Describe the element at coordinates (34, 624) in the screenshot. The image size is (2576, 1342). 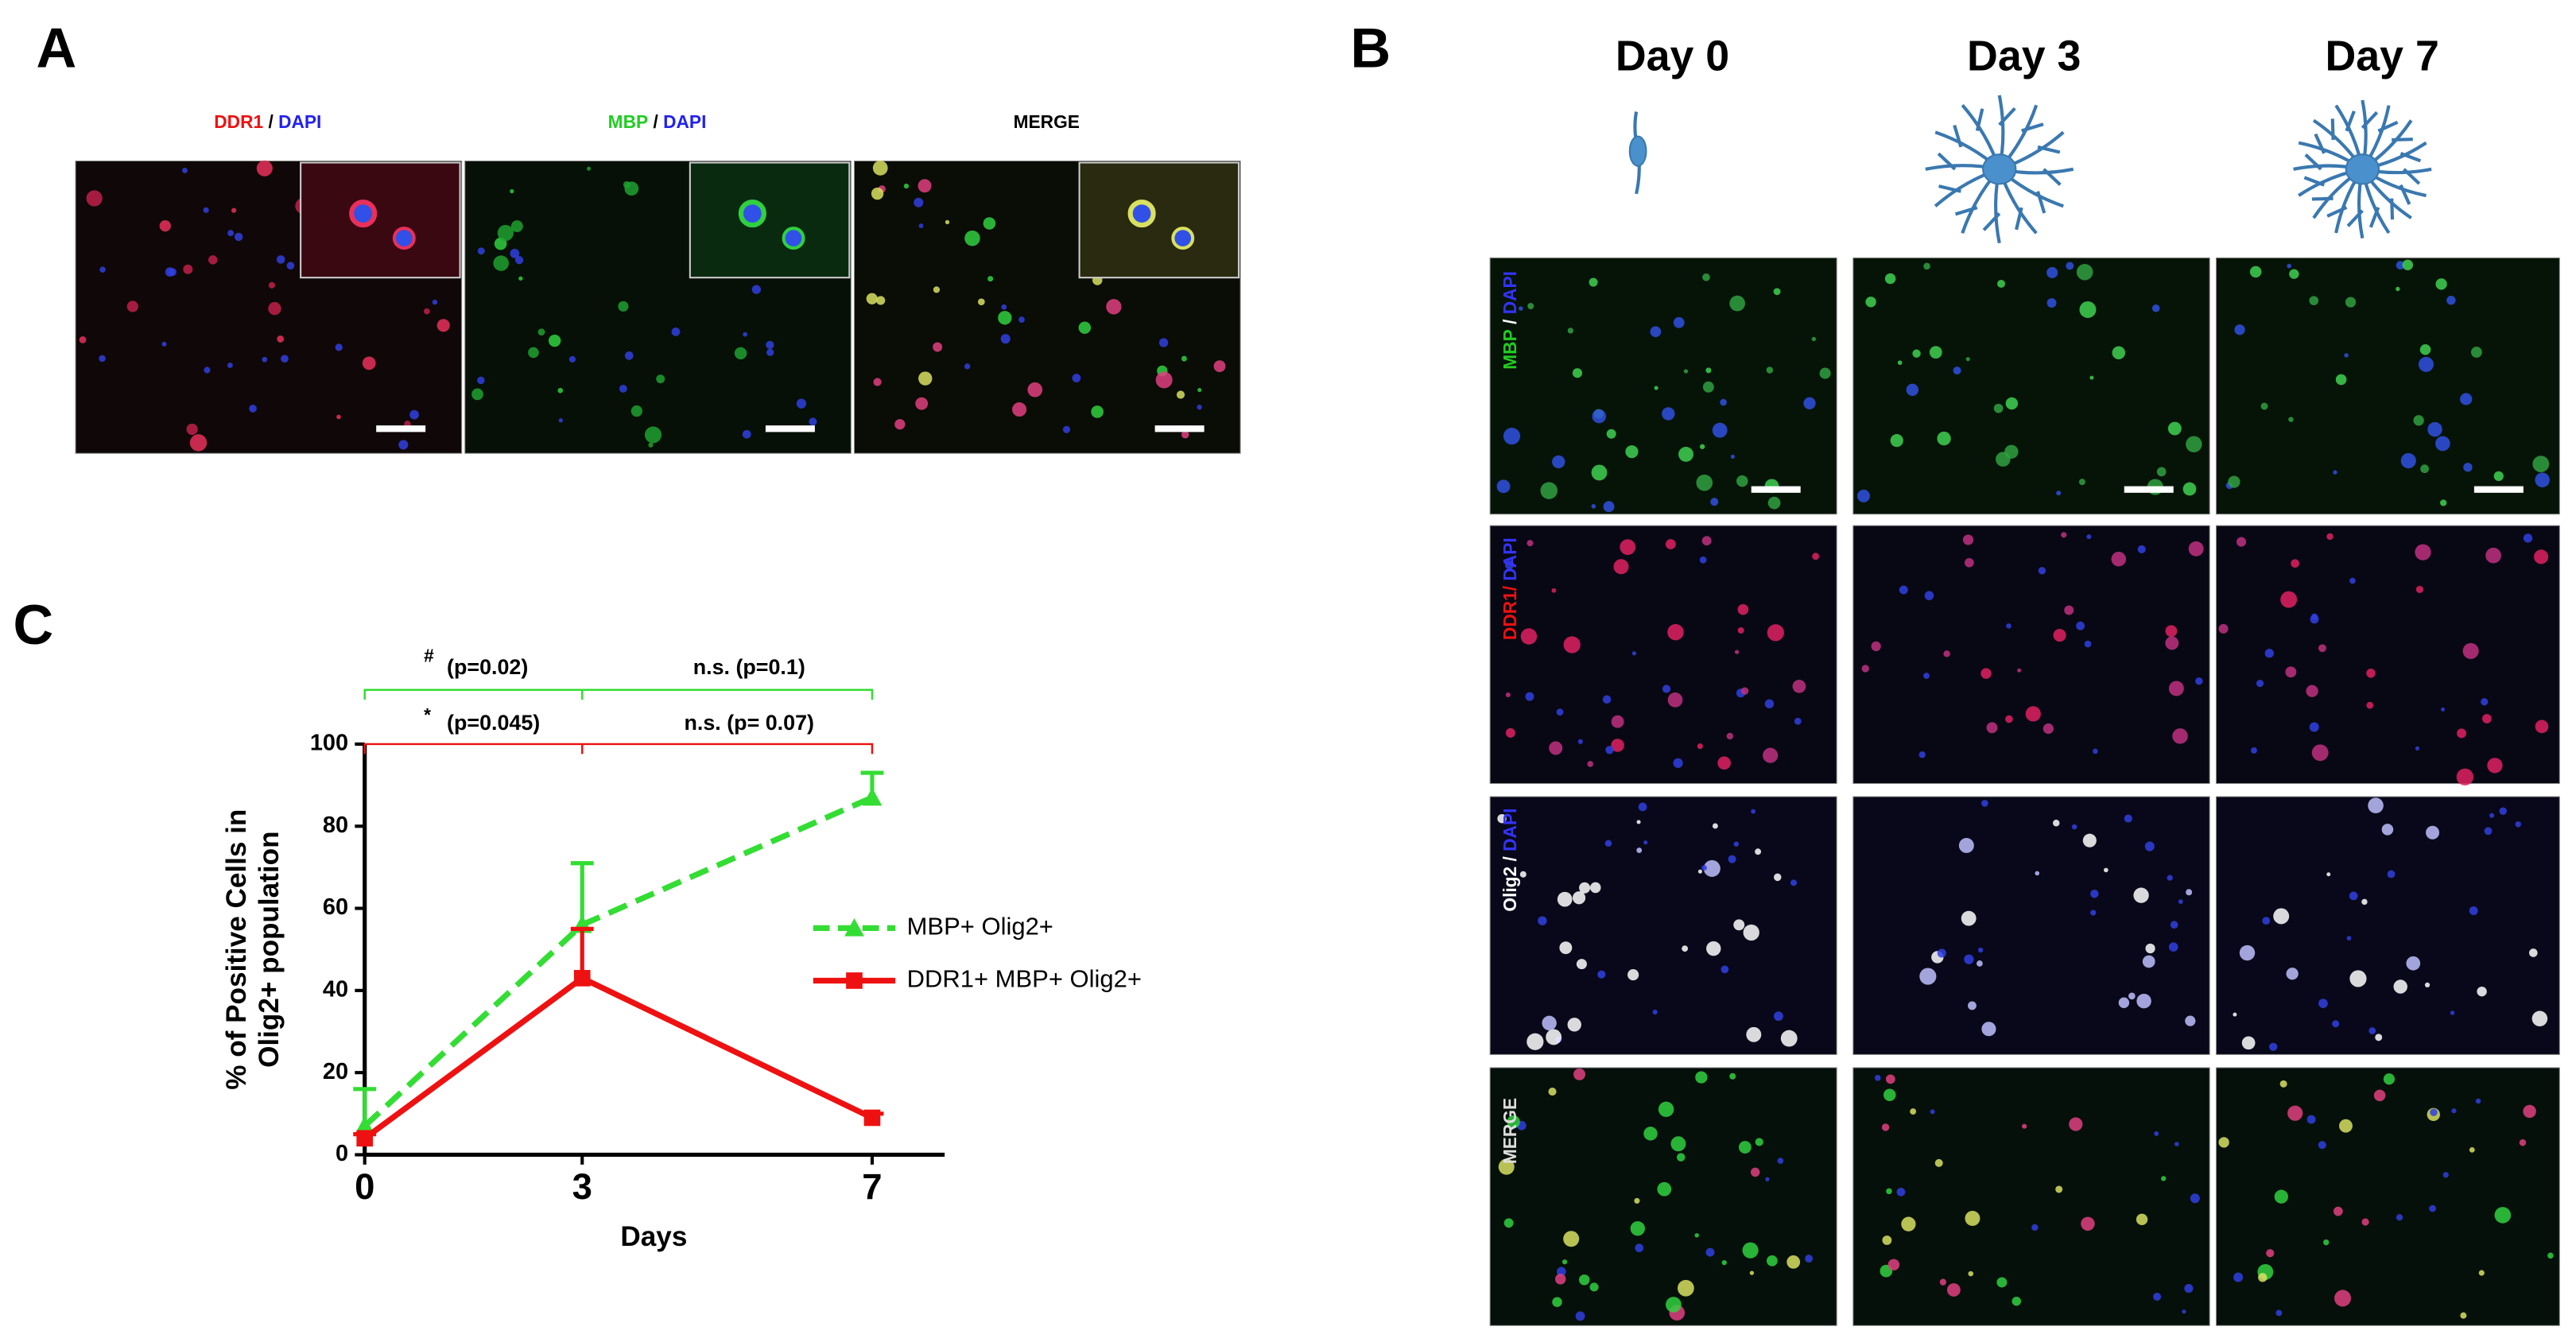
I see `panel-label: C` at that location.